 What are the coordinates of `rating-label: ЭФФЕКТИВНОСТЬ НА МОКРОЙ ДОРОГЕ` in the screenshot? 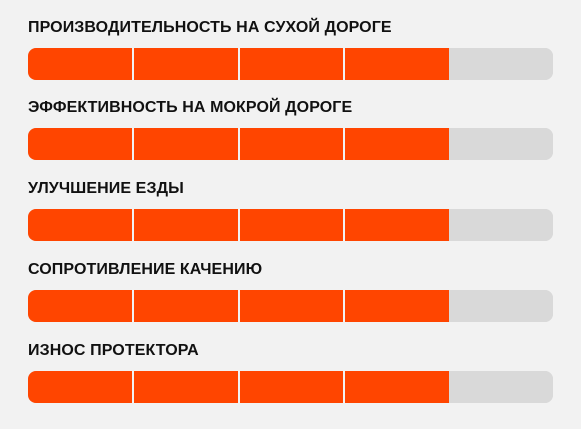 It's located at (190, 107).